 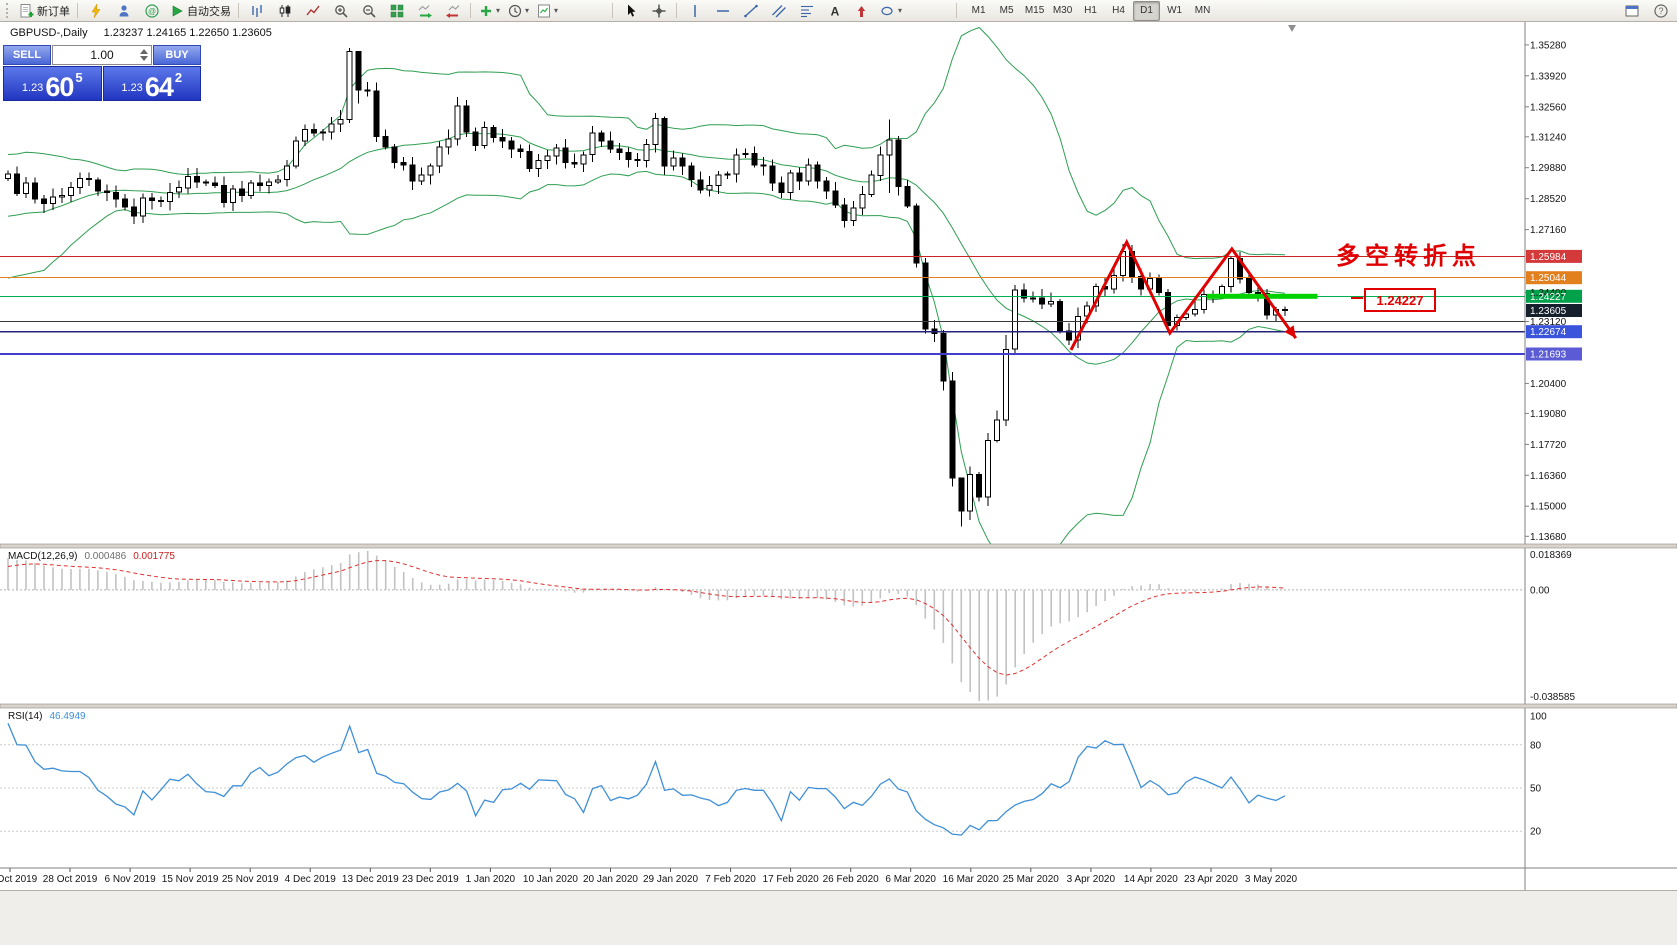 I want to click on svg-text: 3 May 2020, so click(x=1271, y=879).